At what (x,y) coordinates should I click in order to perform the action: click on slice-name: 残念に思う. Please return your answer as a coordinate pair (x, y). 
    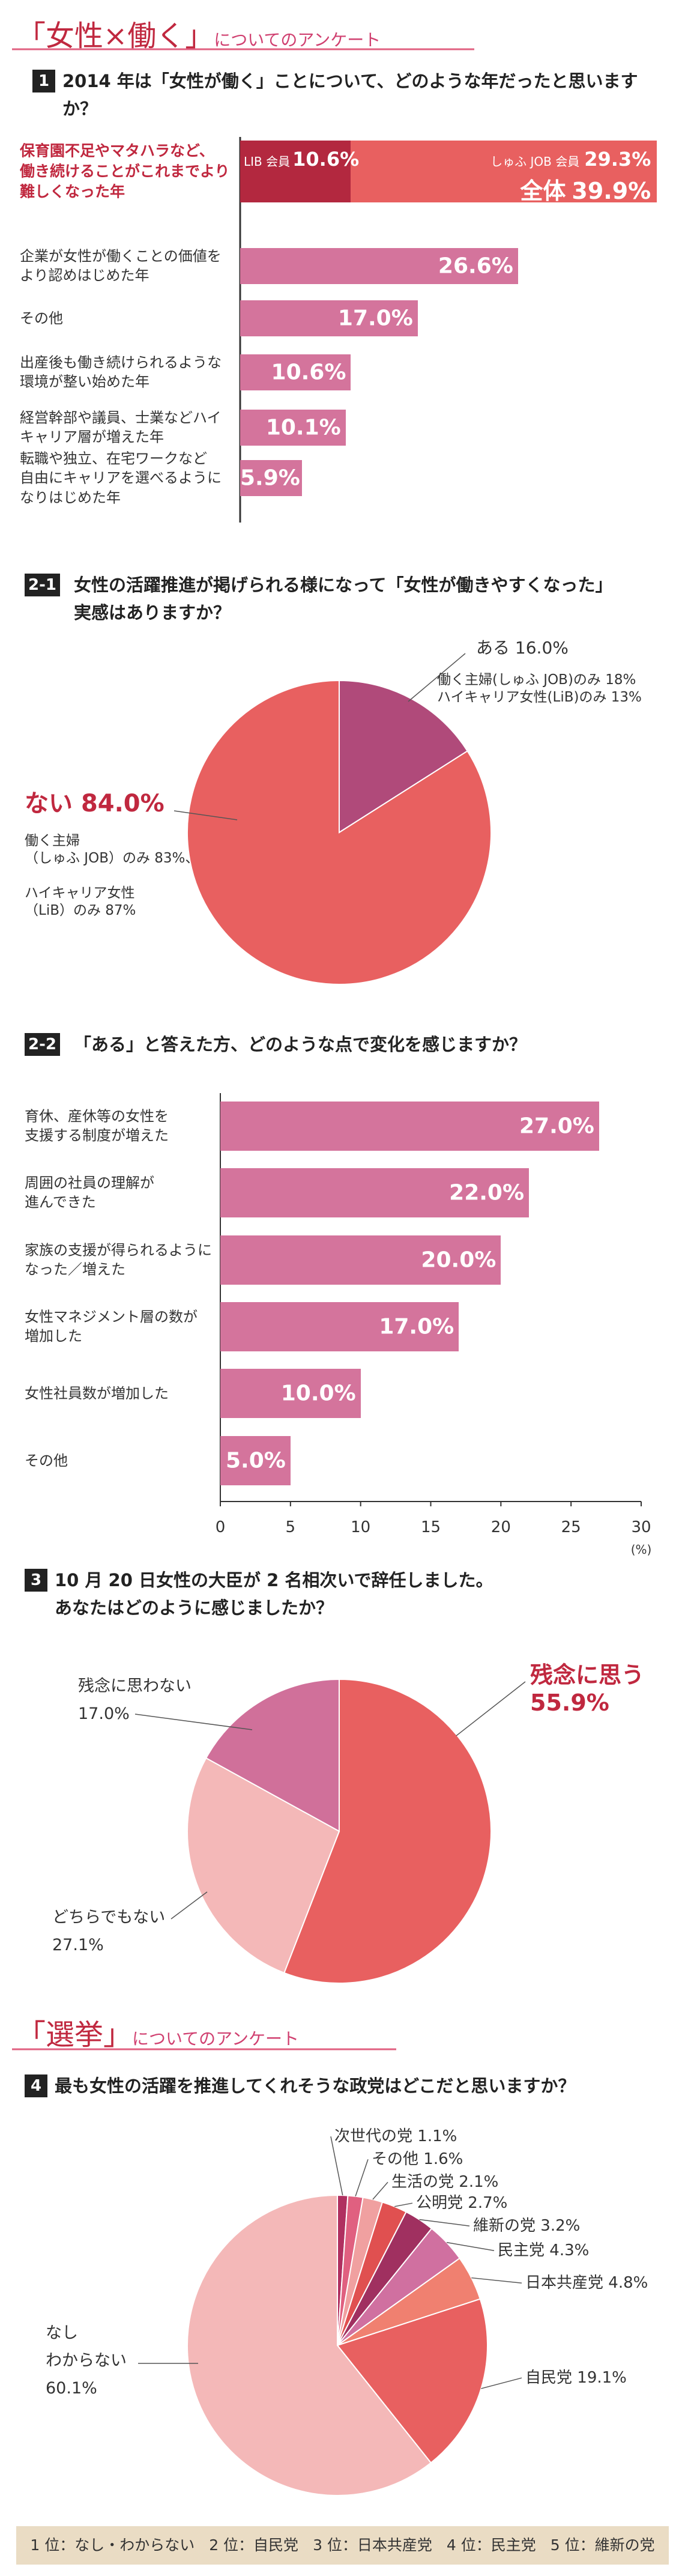
    Looking at the image, I should click on (587, 1675).